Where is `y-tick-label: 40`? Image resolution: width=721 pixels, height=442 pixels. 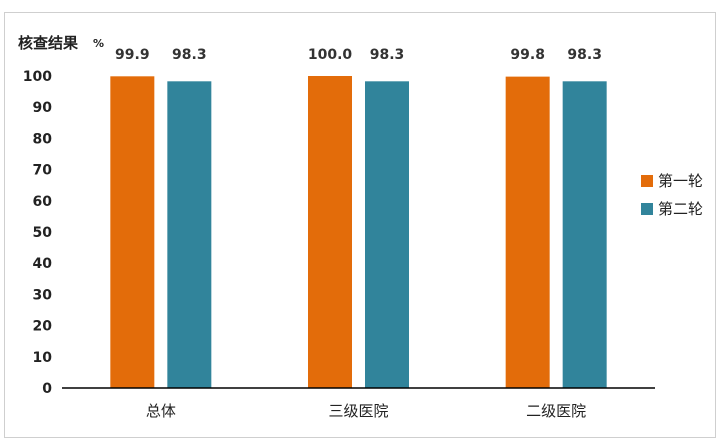 y-tick-label: 40 is located at coordinates (43, 264).